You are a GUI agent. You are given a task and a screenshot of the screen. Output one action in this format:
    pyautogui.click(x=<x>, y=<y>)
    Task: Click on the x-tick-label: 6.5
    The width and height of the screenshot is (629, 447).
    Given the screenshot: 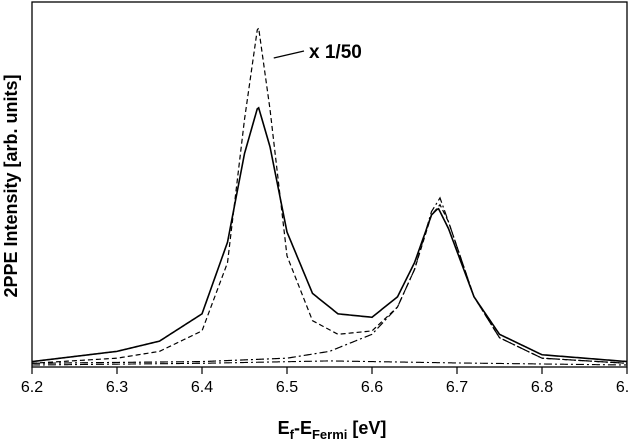 What is the action you would take?
    pyautogui.click(x=287, y=387)
    